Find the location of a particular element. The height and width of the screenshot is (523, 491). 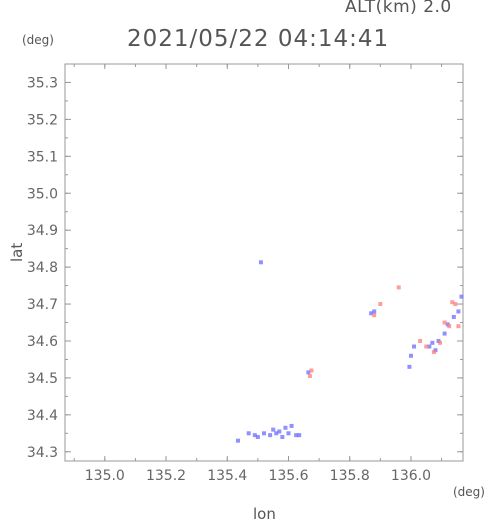

x-tick-label: 136.0 is located at coordinates (411, 476).